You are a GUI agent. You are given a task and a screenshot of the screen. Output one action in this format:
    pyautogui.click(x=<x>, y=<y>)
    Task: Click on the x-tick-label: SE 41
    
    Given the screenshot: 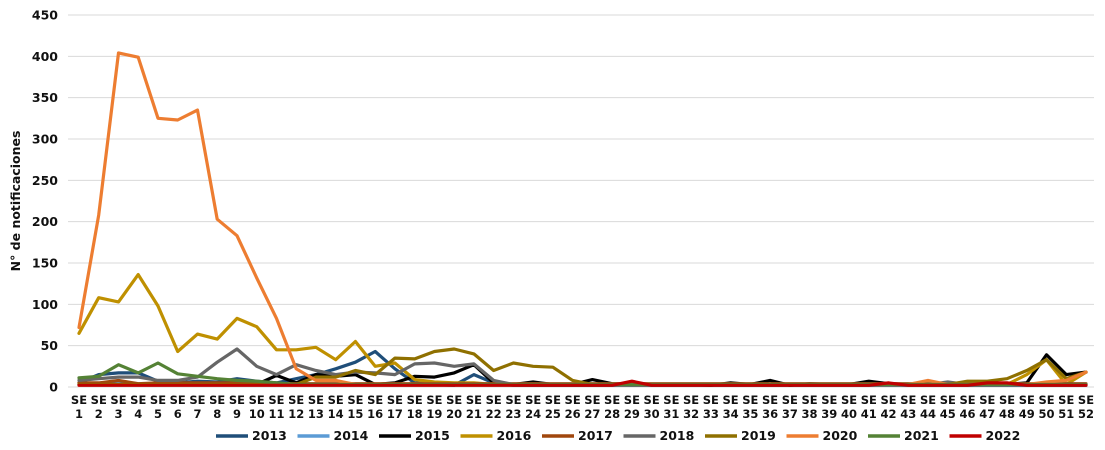 What is the action you would take?
    pyautogui.click(x=869, y=407)
    